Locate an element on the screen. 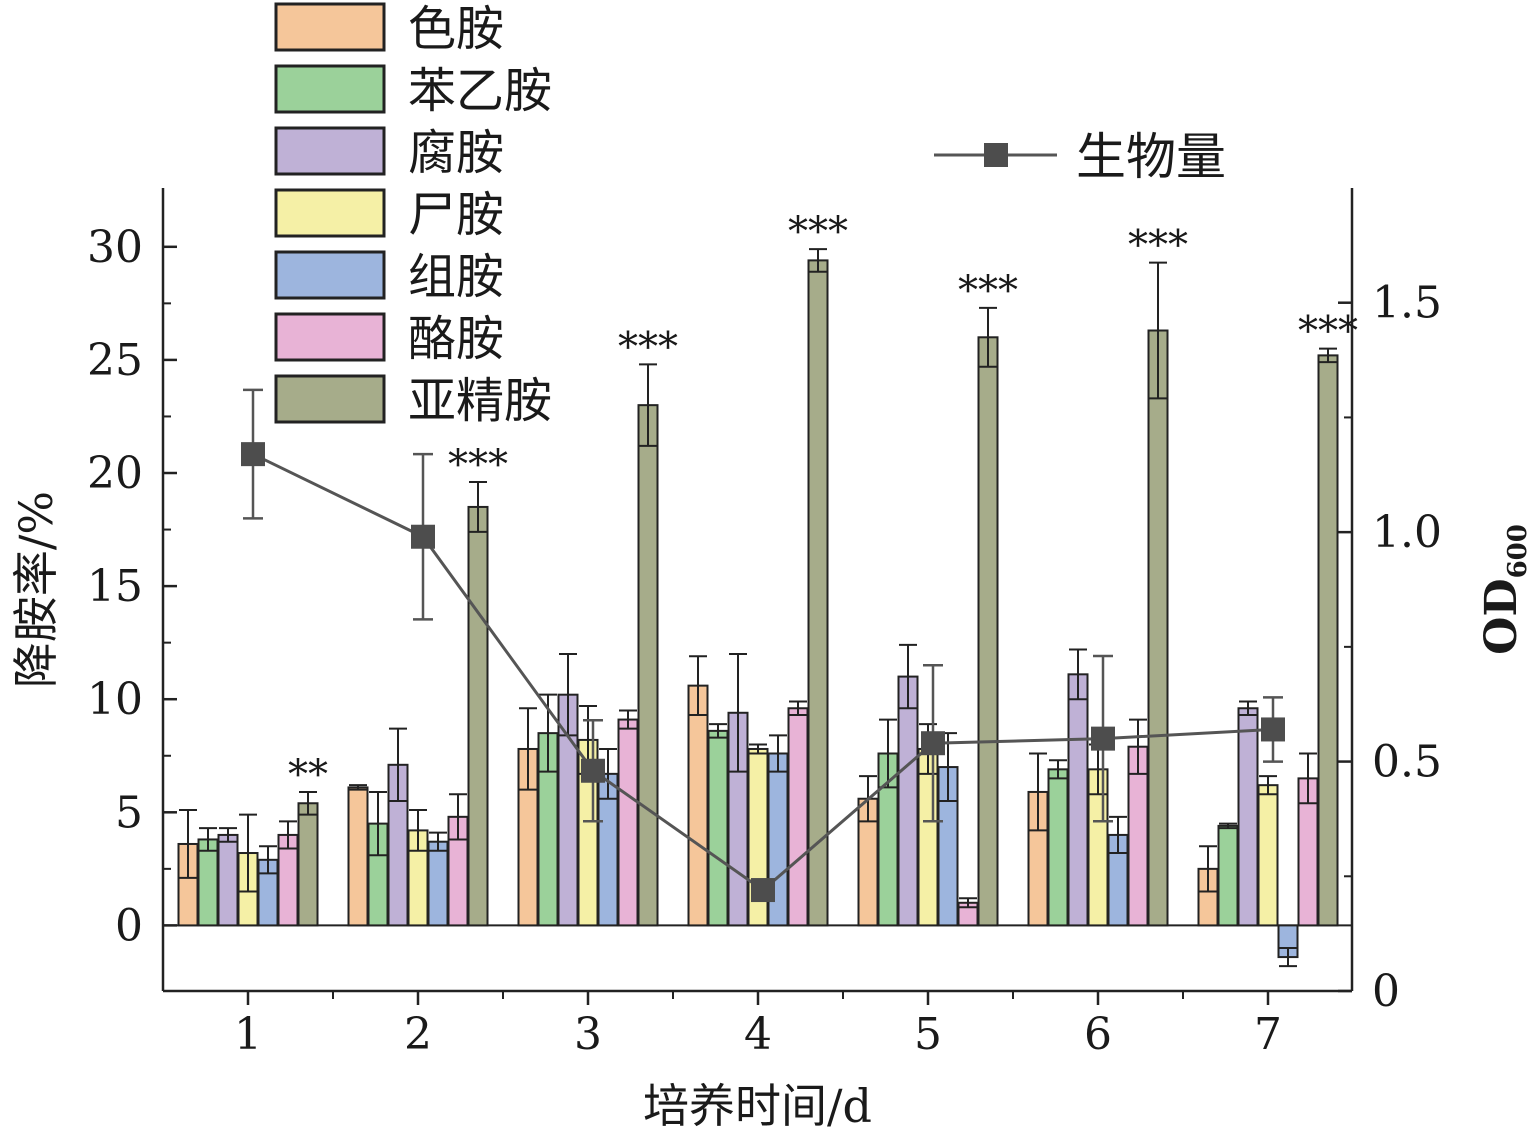  y-tick-label: 25 is located at coordinates (115, 360).